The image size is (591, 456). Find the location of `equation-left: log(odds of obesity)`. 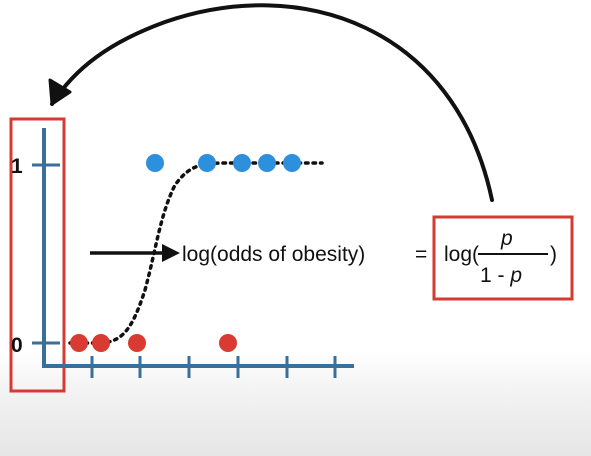

equation-left: log(odds of obesity) is located at coordinates (273, 254).